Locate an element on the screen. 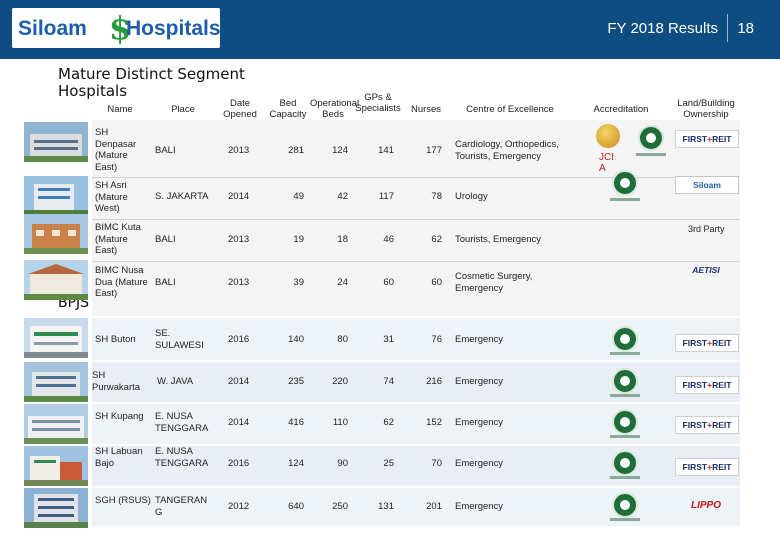  nurses: 62 is located at coordinates (436, 239).